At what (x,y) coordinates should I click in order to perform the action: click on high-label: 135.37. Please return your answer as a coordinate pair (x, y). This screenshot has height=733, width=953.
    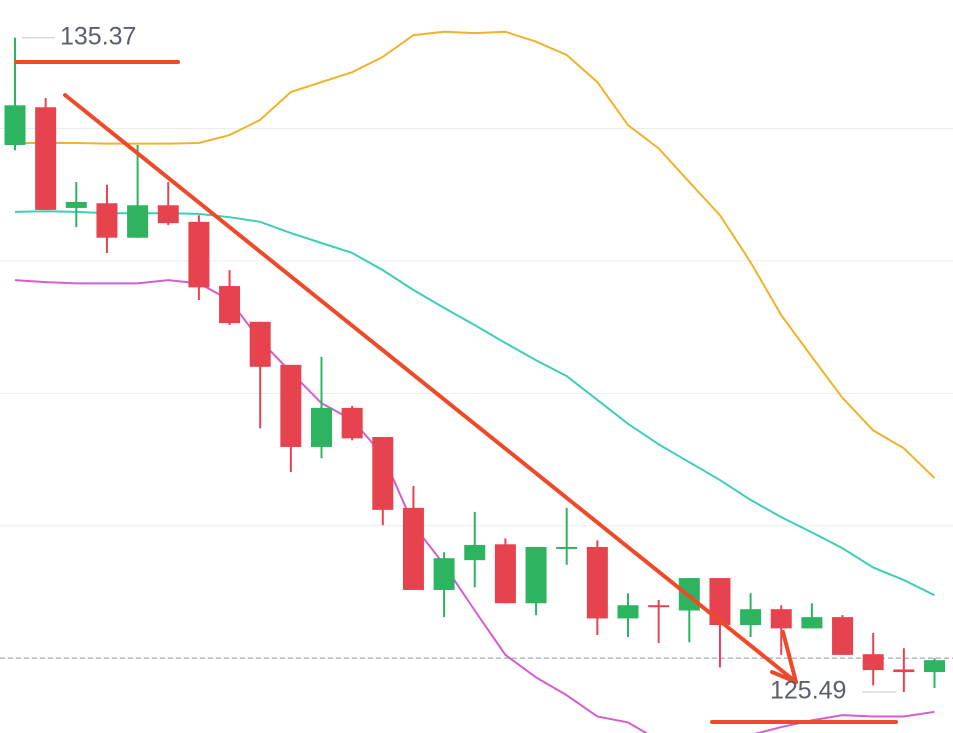
    Looking at the image, I should click on (98, 36).